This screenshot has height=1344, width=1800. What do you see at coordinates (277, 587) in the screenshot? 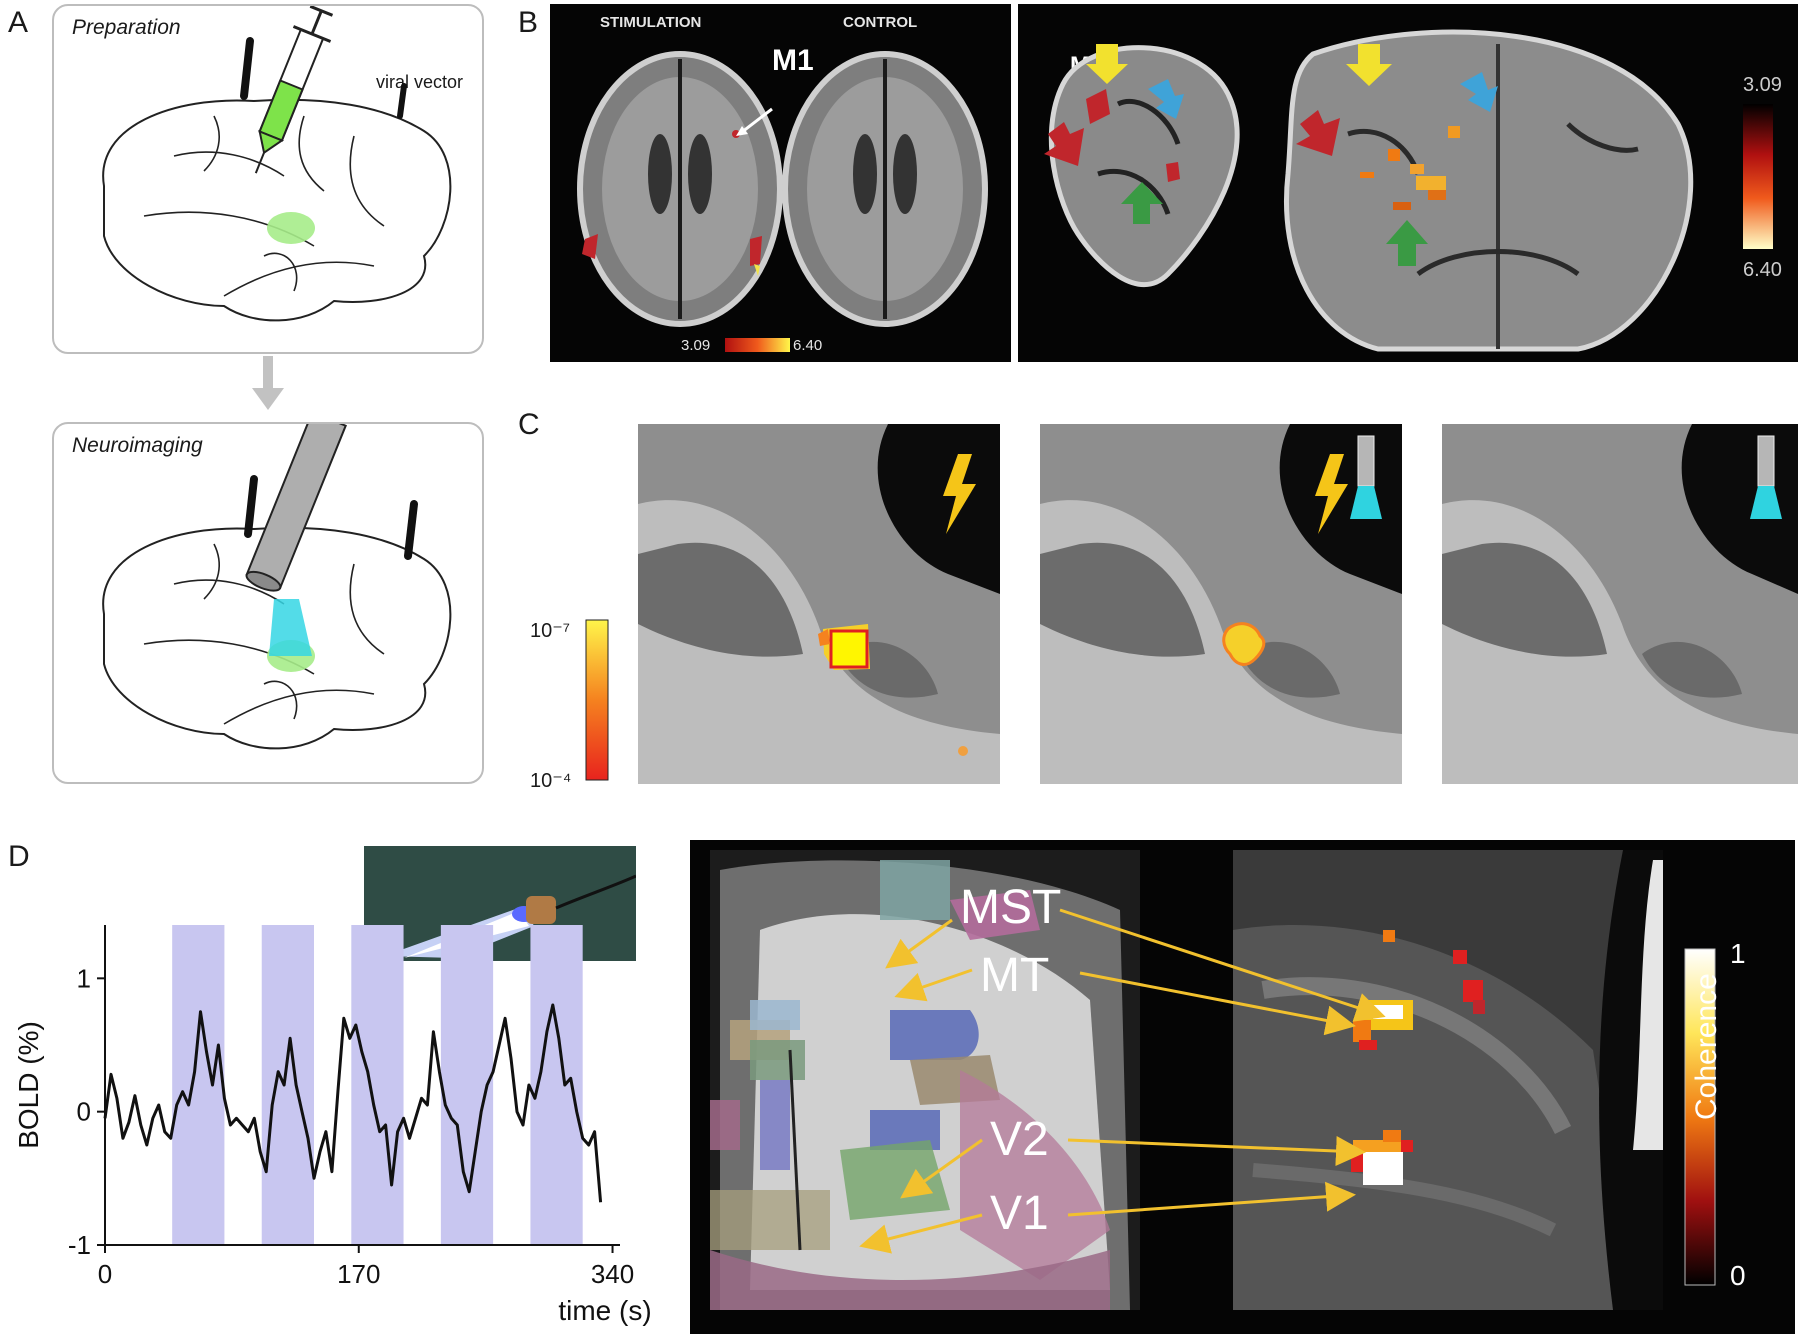
I see `brain-optogenetics-diagram` at bounding box center [277, 587].